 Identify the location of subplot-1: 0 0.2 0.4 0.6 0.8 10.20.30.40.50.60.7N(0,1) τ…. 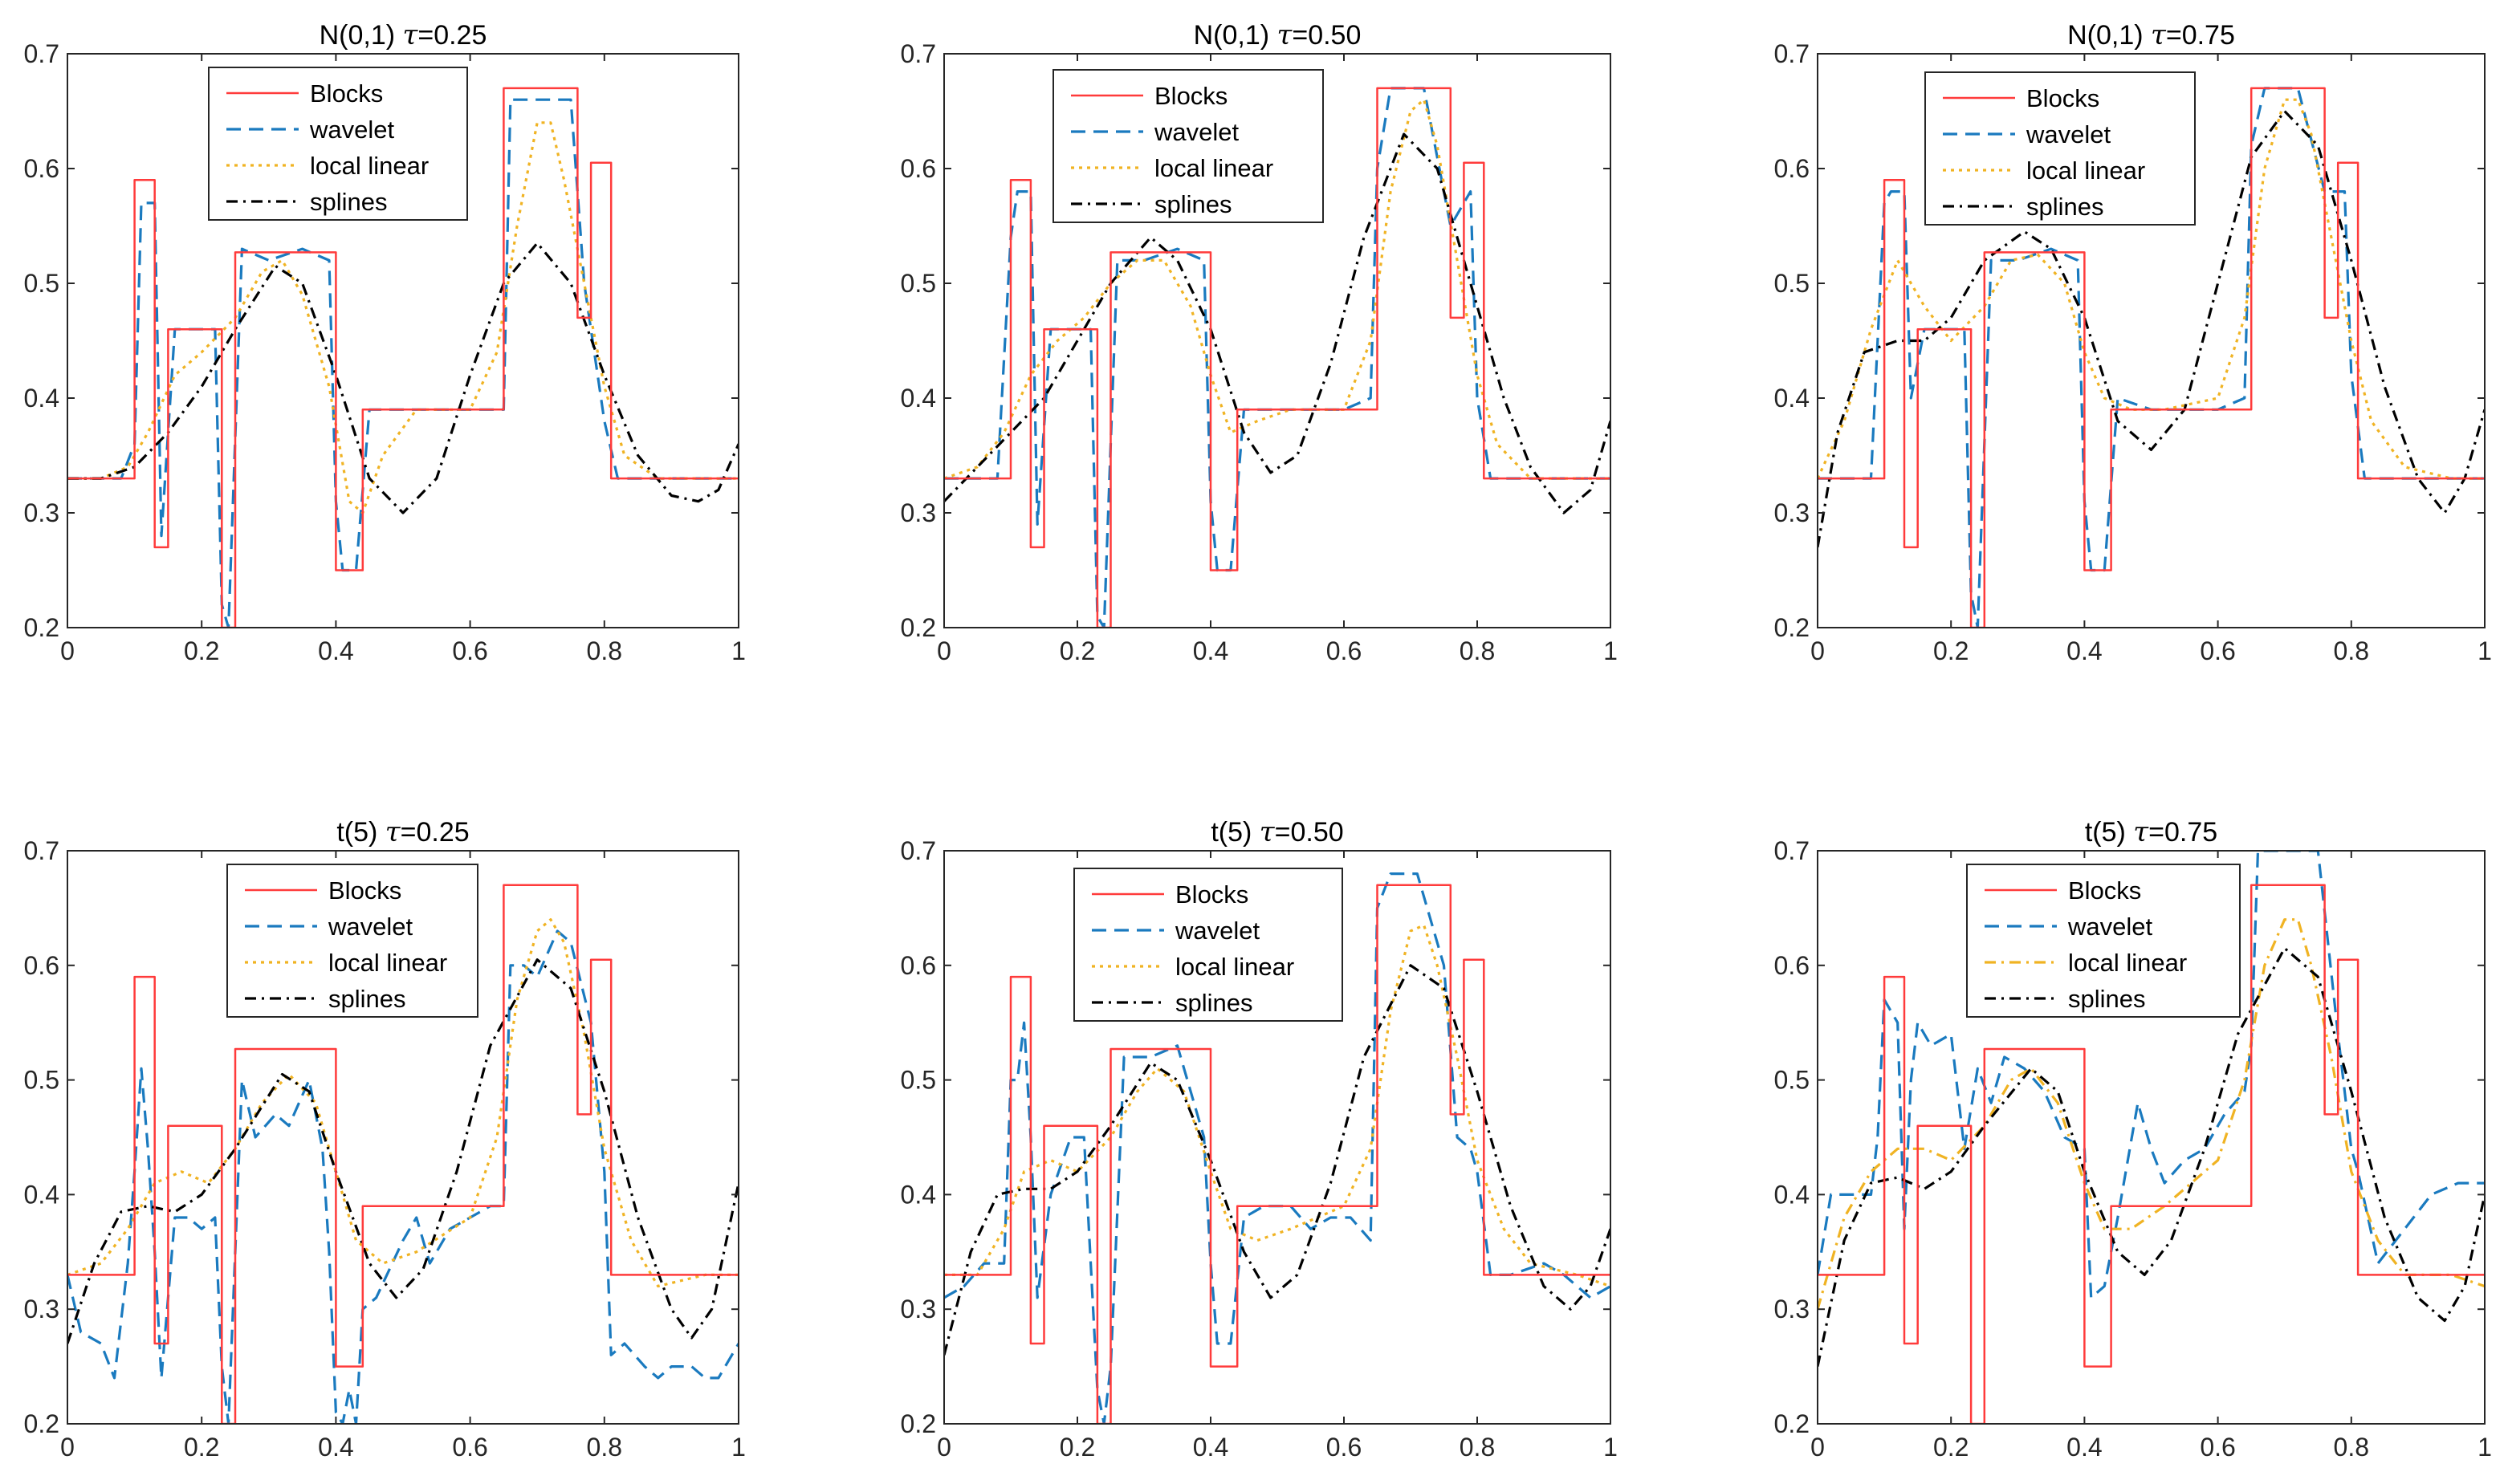
(385, 342).